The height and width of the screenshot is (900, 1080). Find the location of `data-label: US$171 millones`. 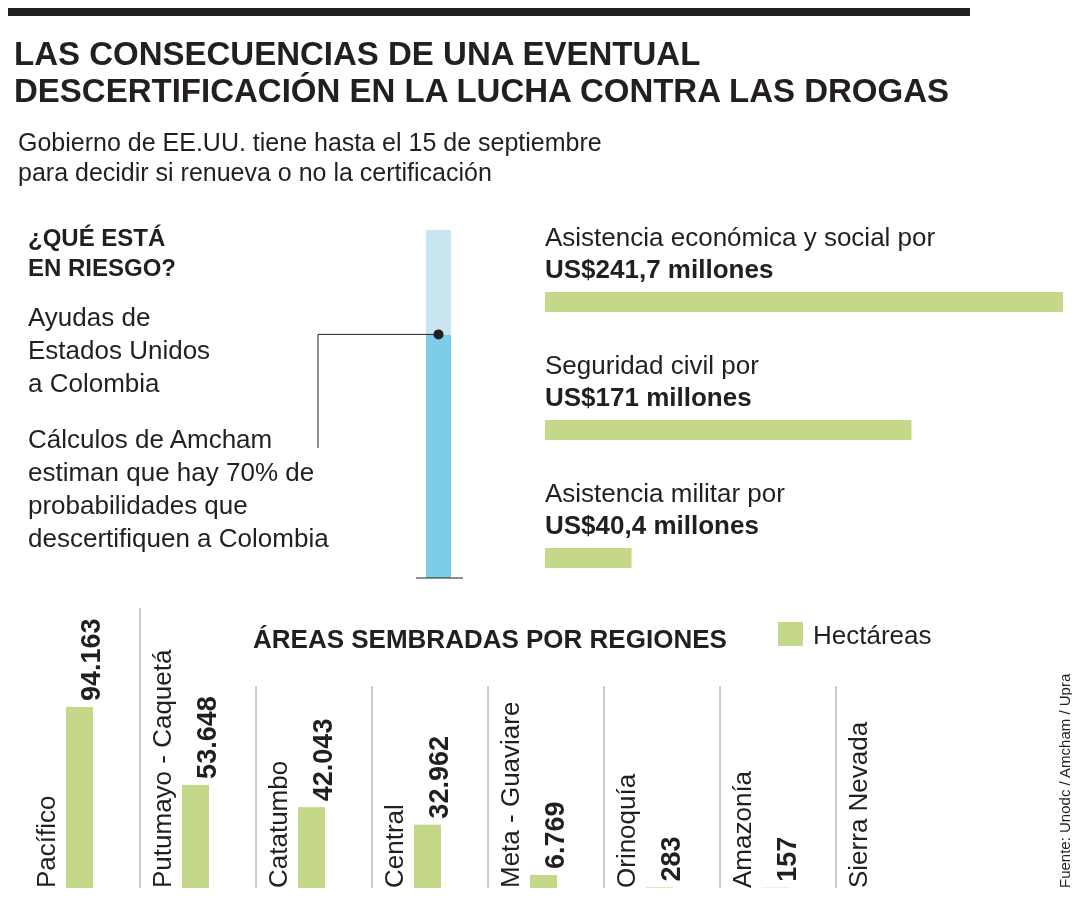

data-label: US$171 millones is located at coordinates (648, 397).